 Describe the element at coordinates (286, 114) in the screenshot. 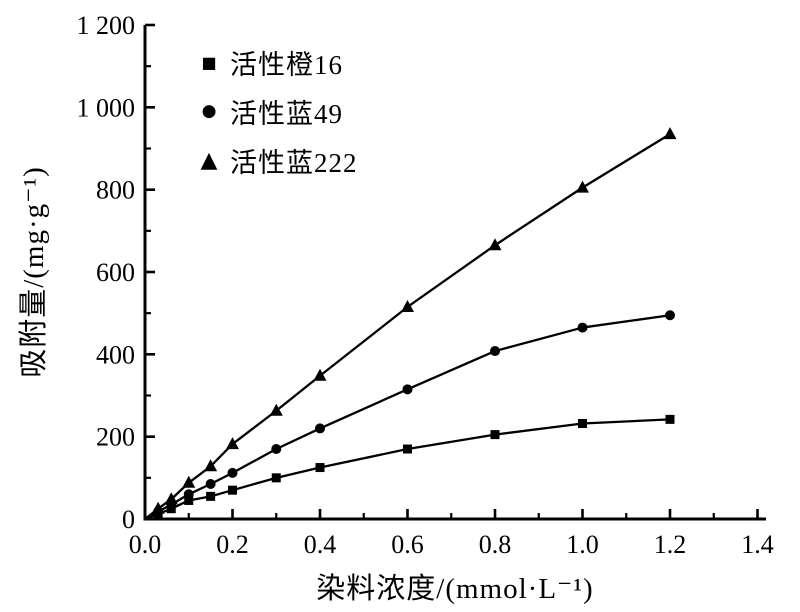

I see `legend-label-reactive-blue-49: 活性蓝49` at that location.